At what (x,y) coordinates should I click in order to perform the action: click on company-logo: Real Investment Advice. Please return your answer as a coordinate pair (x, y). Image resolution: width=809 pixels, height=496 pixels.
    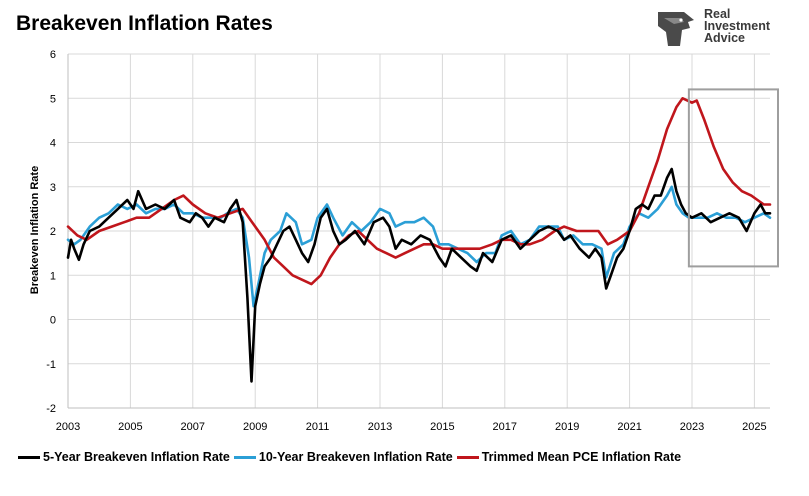
    Looking at the image, I should click on (724, 29).